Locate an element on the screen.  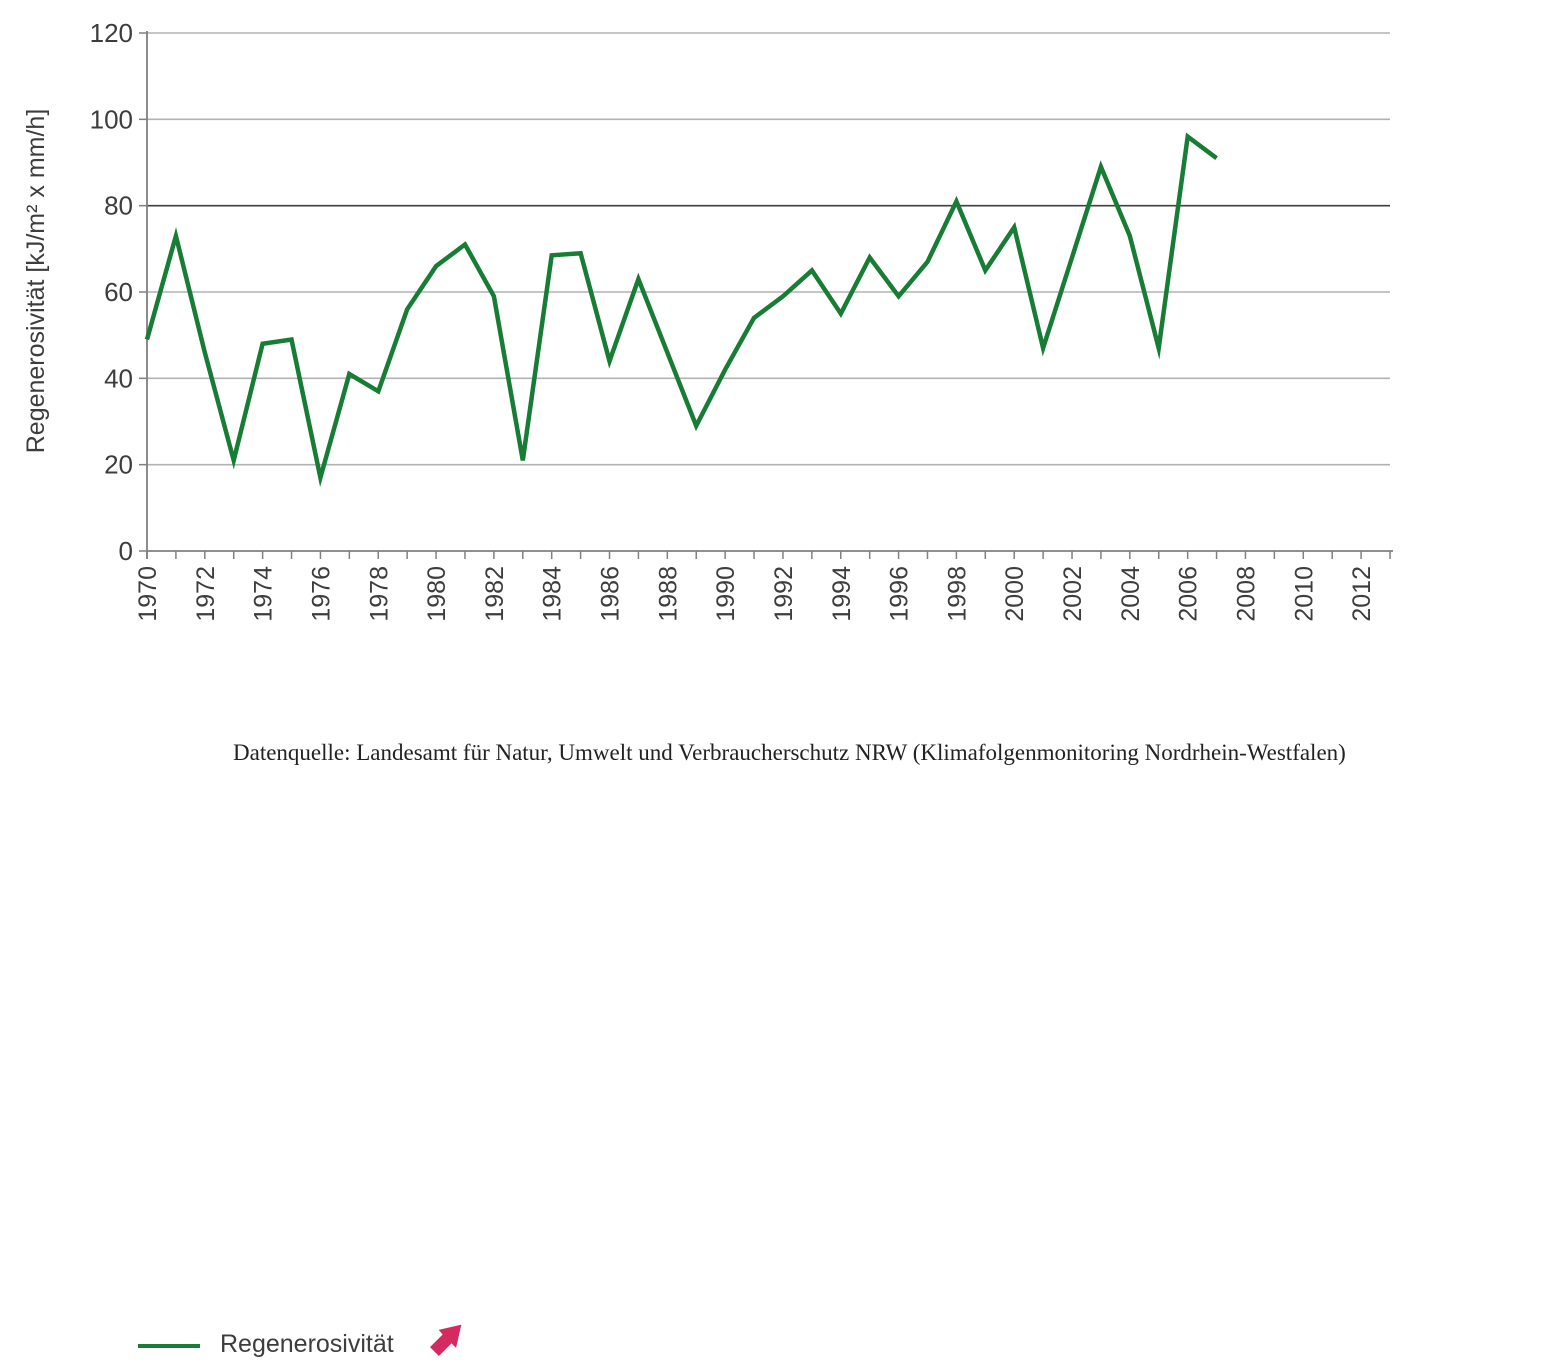
x-tick-label-1990: 1990 is located at coordinates (726, 594).